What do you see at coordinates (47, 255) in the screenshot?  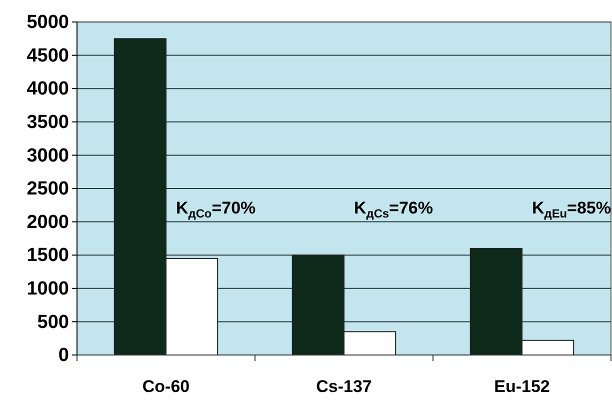 I see `y-tick-label: 1500` at bounding box center [47, 255].